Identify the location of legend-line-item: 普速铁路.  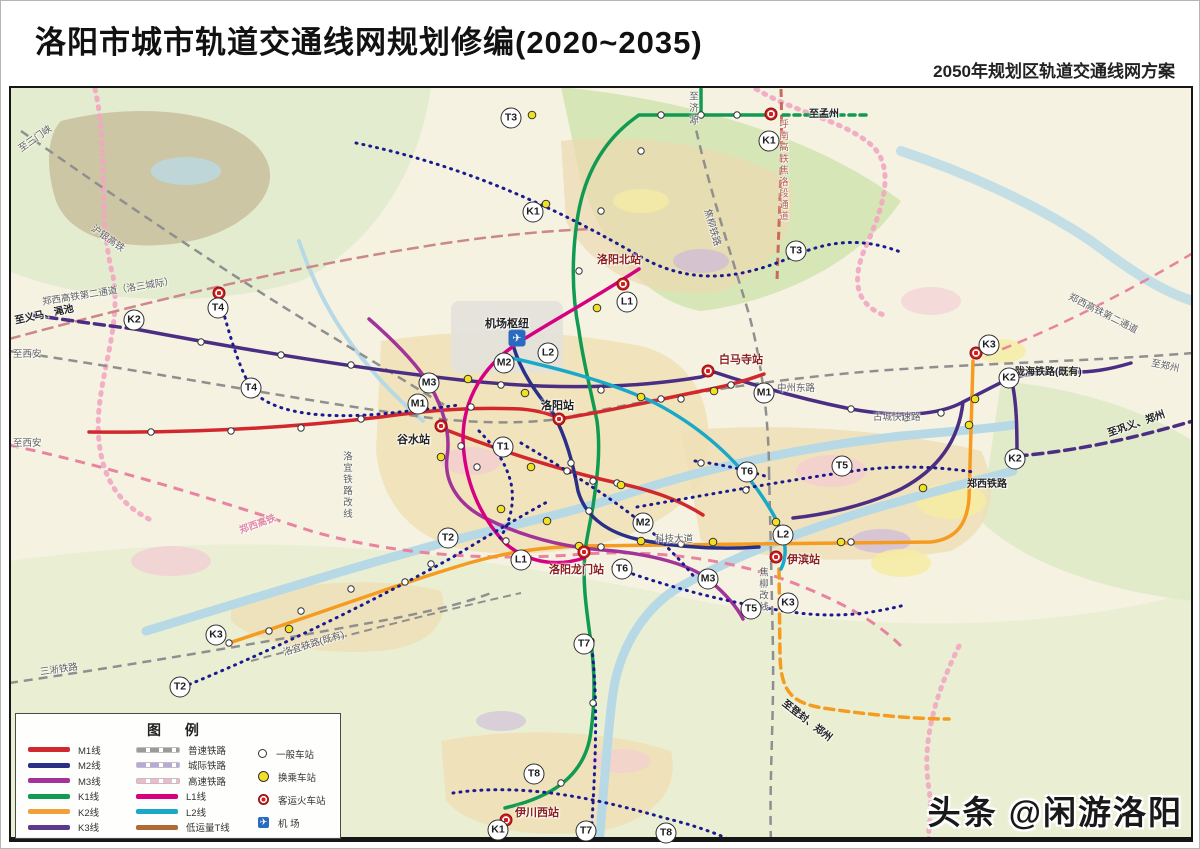
(195, 750).